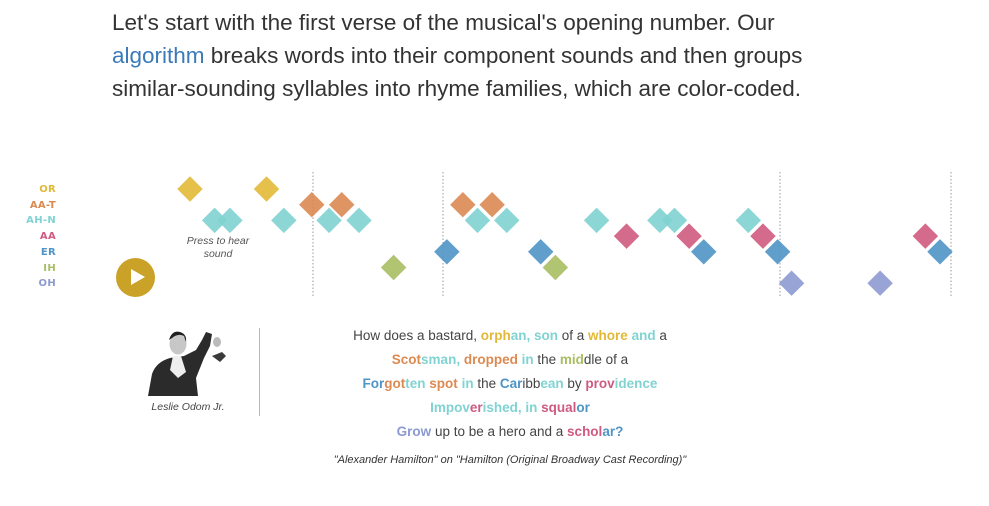  What do you see at coordinates (47, 189) in the screenshot?
I see `rhyme-family-label: OR` at bounding box center [47, 189].